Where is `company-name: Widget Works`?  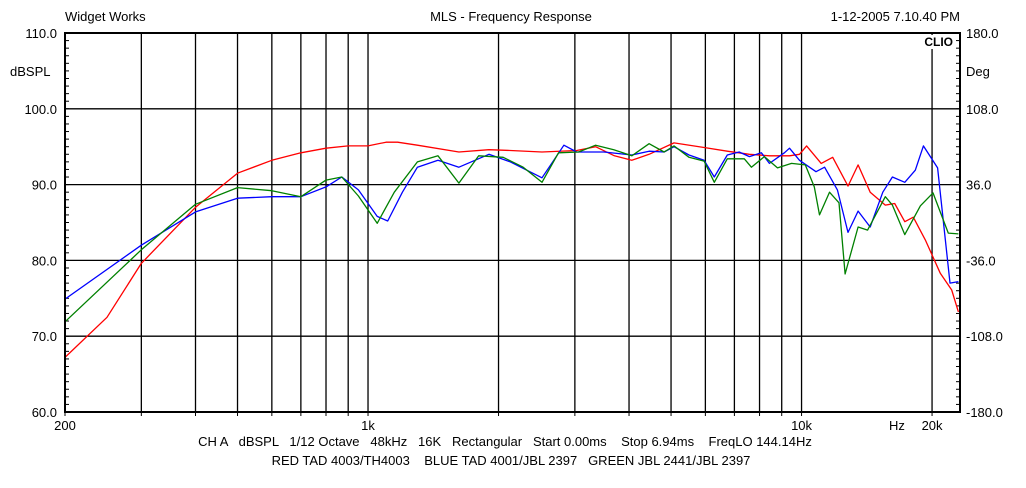 company-name: Widget Works is located at coordinates (105, 16).